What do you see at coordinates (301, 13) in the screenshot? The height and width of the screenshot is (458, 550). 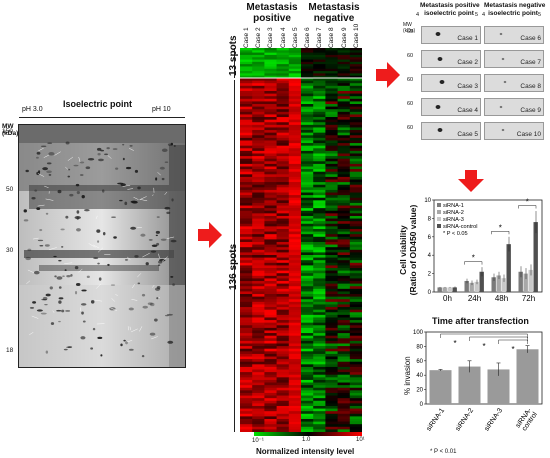 I see `heatmap-group-divider` at bounding box center [301, 13].